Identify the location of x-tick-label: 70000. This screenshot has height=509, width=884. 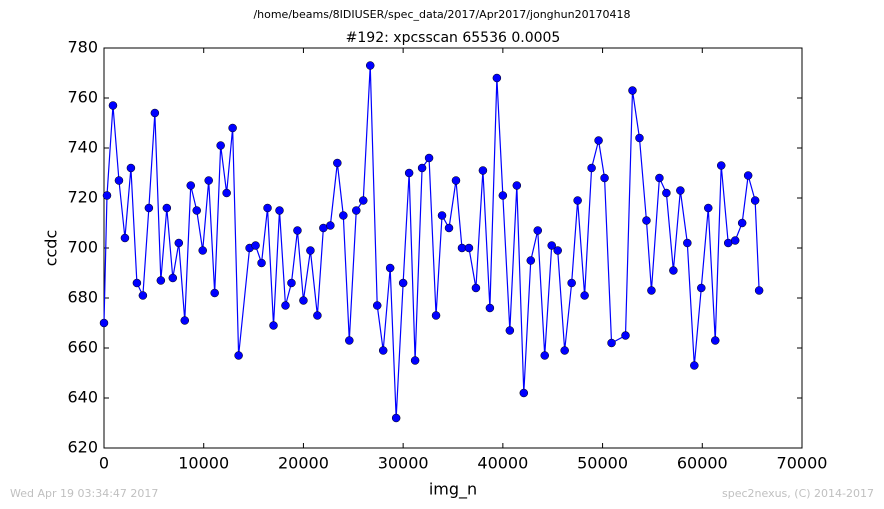
(802, 463).